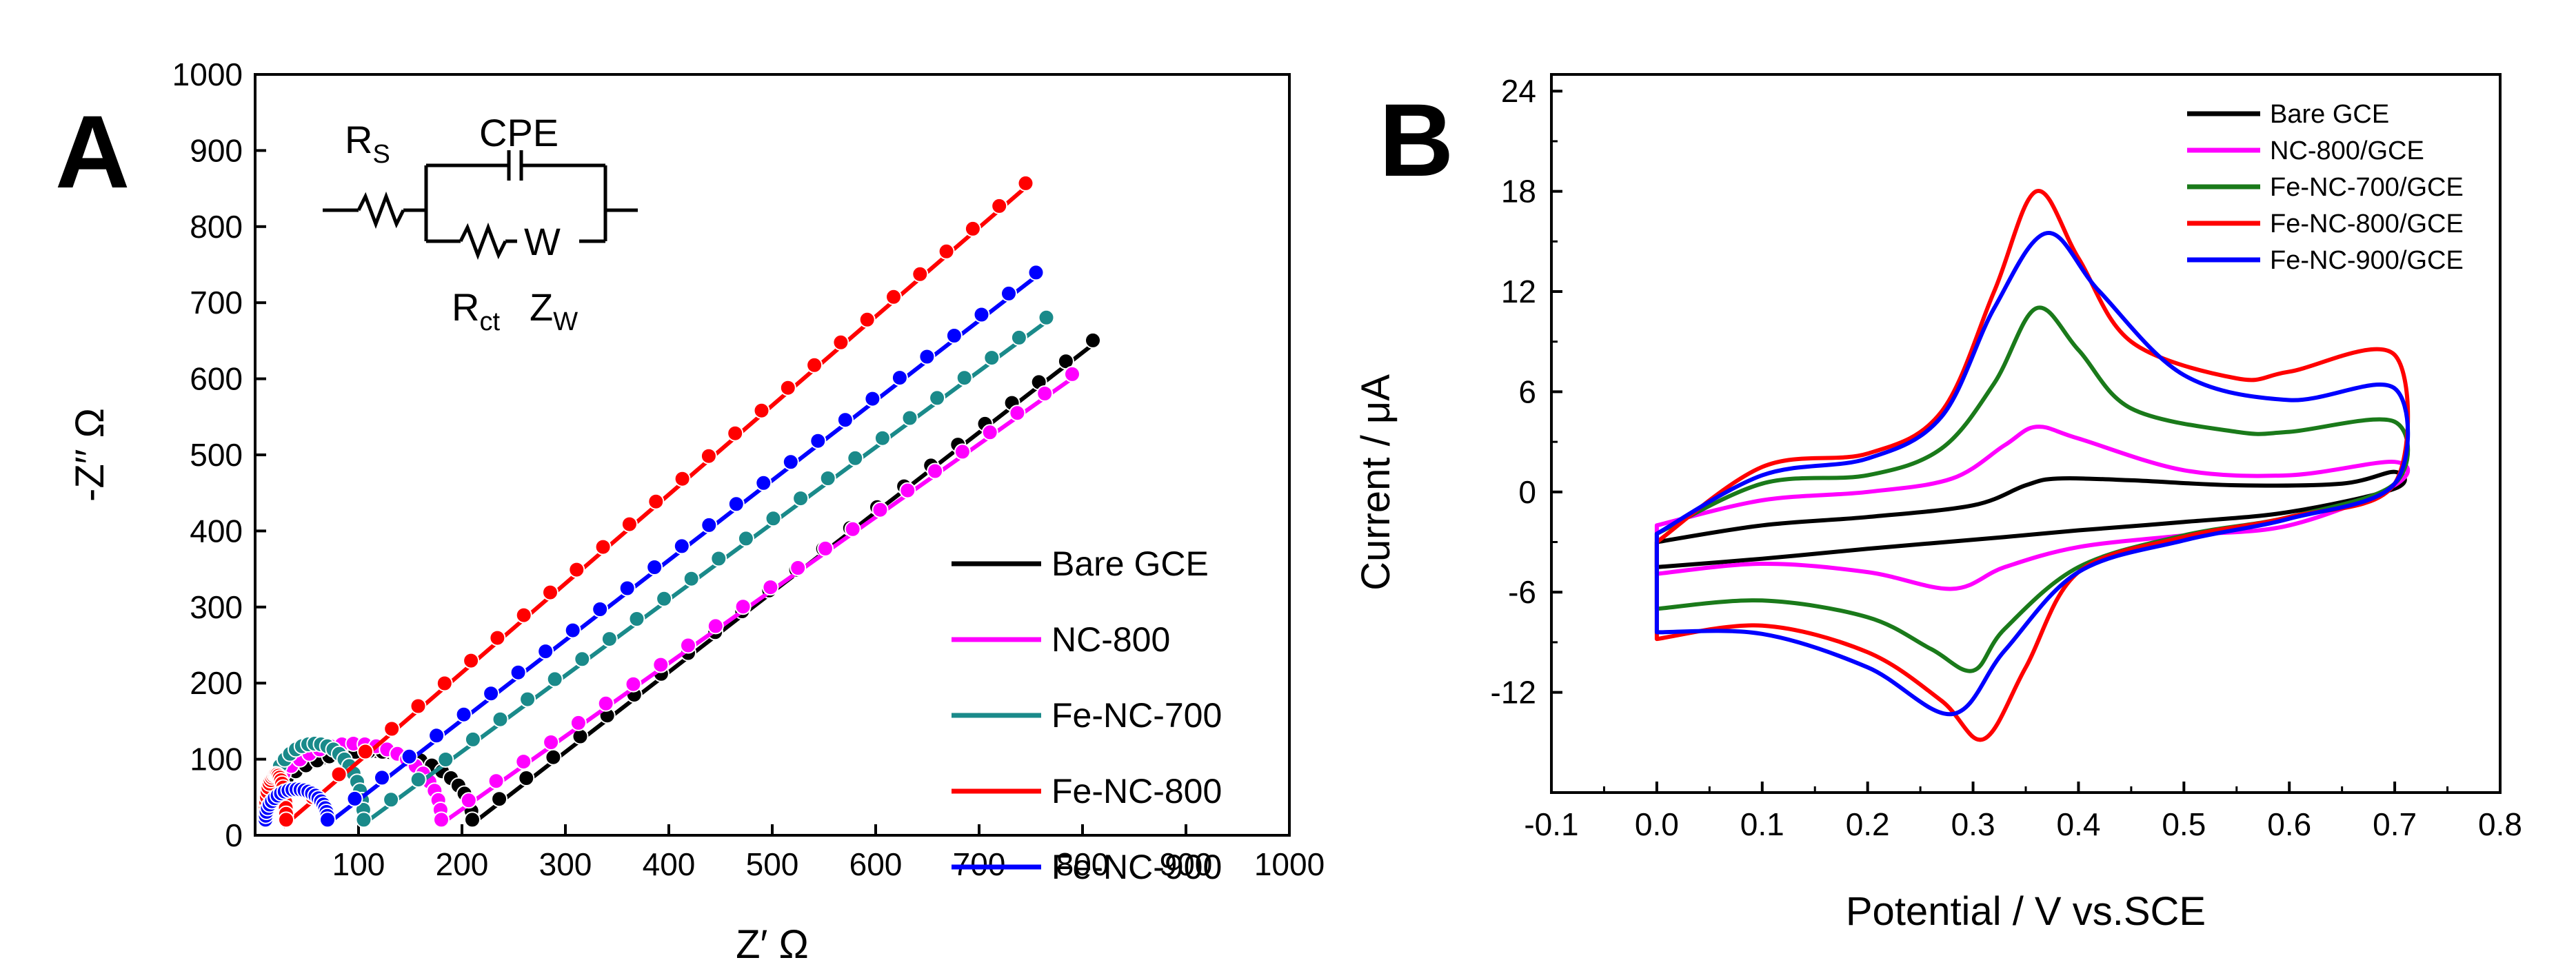  What do you see at coordinates (2367, 187) in the screenshot?
I see `legend-label: Fe-NC-700/GCE` at bounding box center [2367, 187].